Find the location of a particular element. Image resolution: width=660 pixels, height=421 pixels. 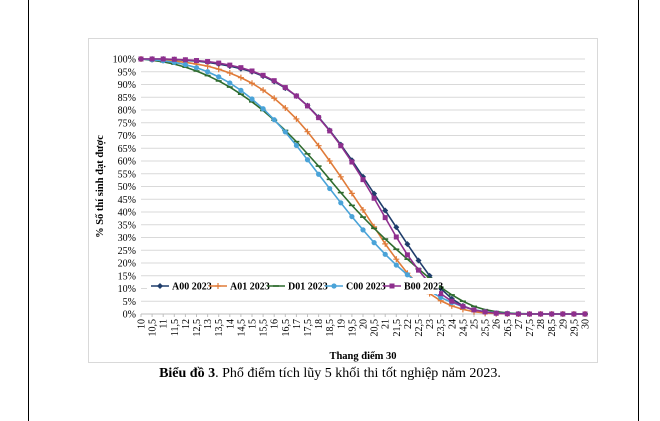

y-tick-label: 20% is located at coordinates (127, 264).